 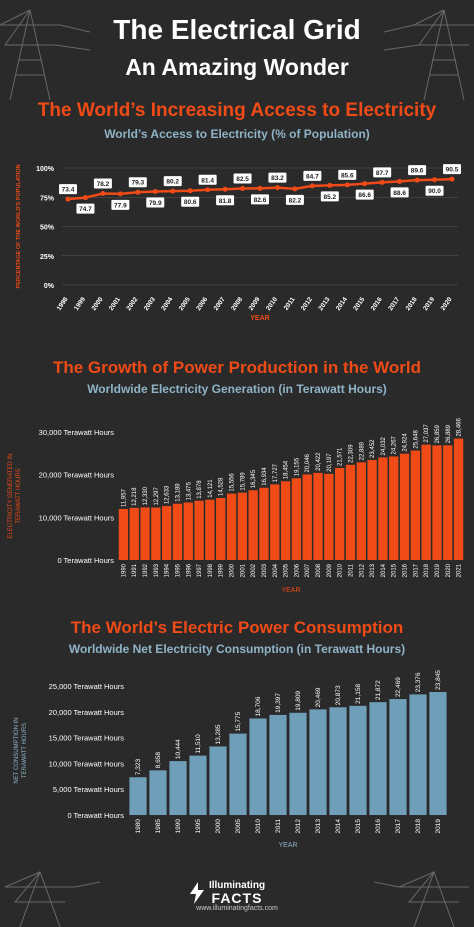 What do you see at coordinates (77, 517) in the screenshot?
I see `y-tick-label: 10,000 Terawatt Hours` at bounding box center [77, 517].